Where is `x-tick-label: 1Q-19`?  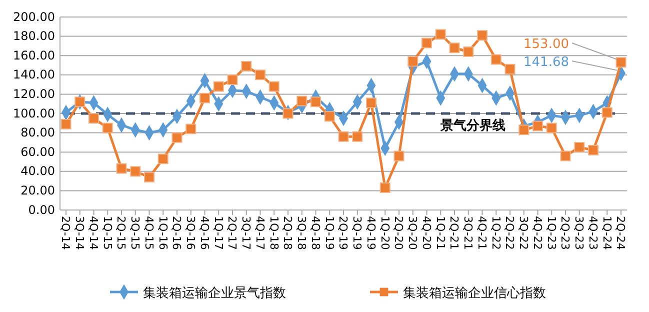
x-tick-label: 1Q-19 is located at coordinates (329, 233).